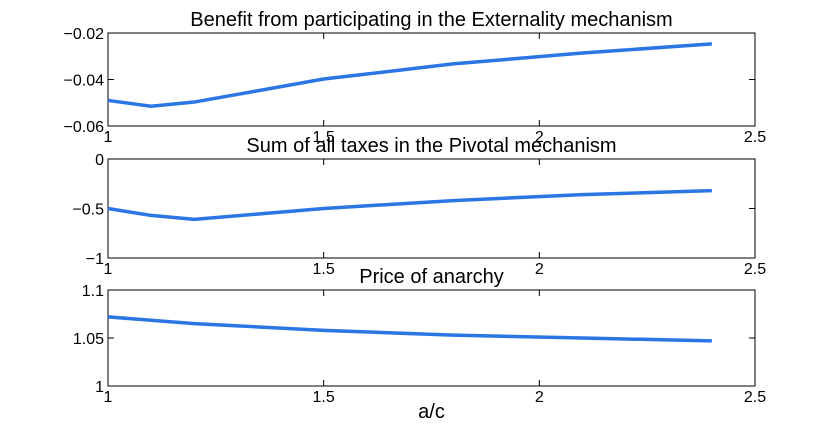 This screenshot has width=830, height=426. I want to click on y-tick-label: −0.02, so click(84, 34).